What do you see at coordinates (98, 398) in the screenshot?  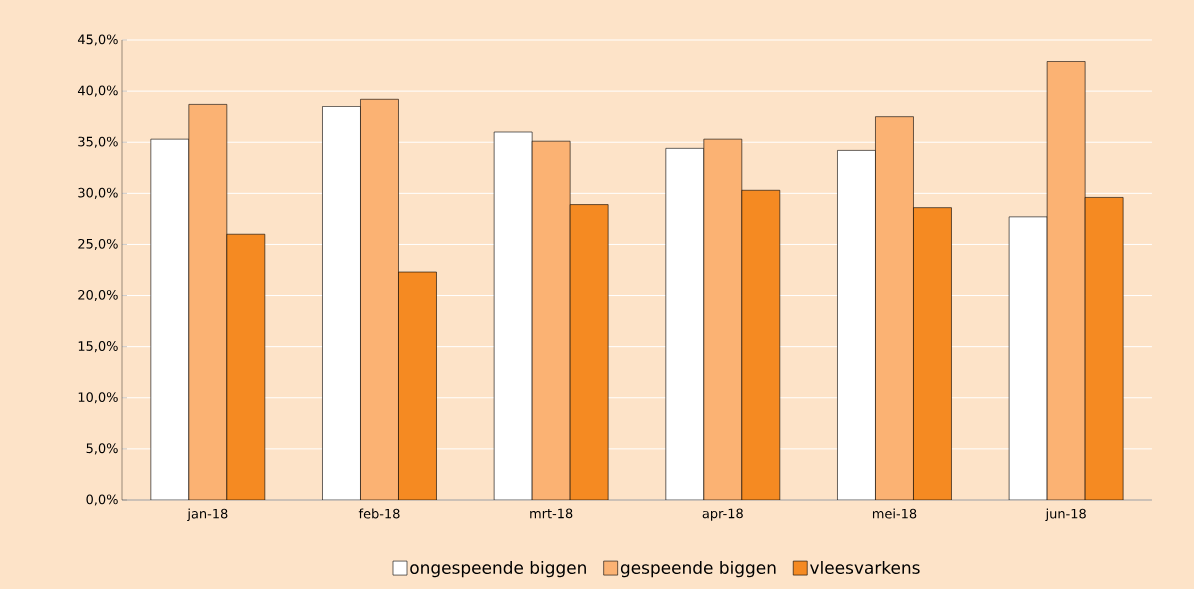 I see `y-tick-label: 10,0%` at bounding box center [98, 398].